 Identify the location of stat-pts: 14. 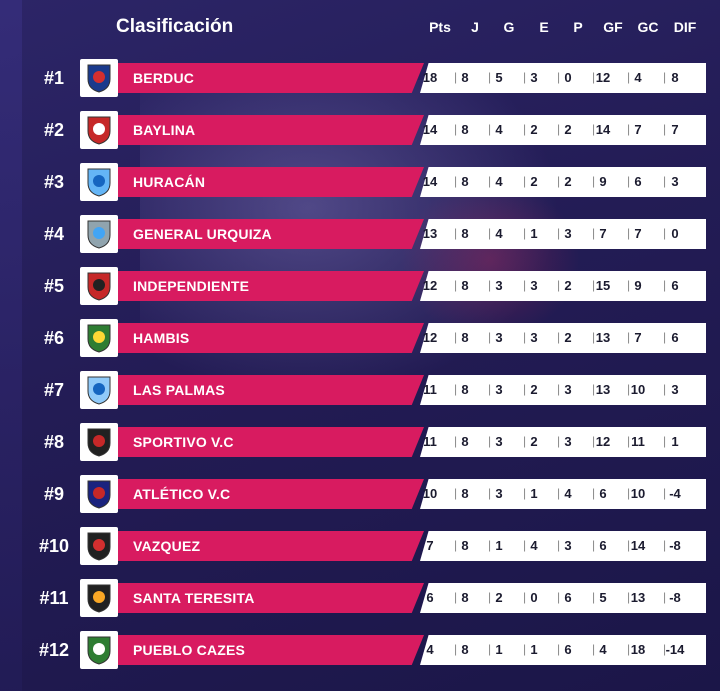
(430, 181).